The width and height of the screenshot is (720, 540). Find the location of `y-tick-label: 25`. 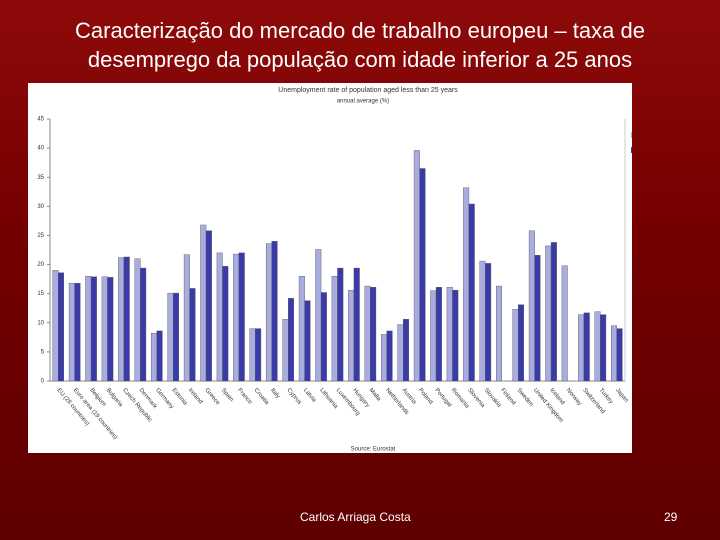

y-tick-label: 25 is located at coordinates (40, 236).